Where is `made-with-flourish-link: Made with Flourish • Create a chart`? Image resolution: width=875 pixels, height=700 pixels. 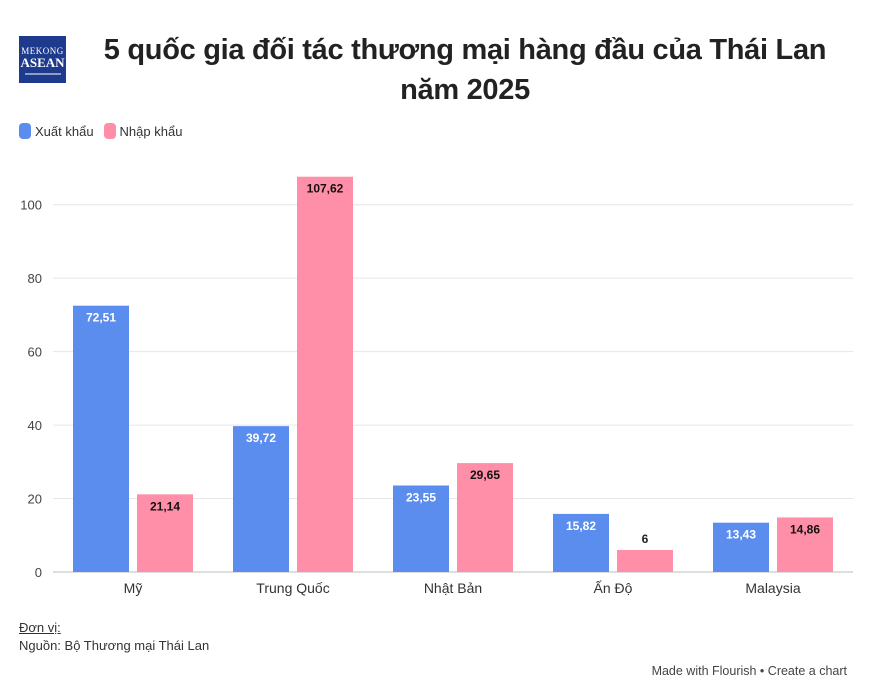
made-with-flourish-link: Made with Flourish • Create a chart is located at coordinates (749, 671).